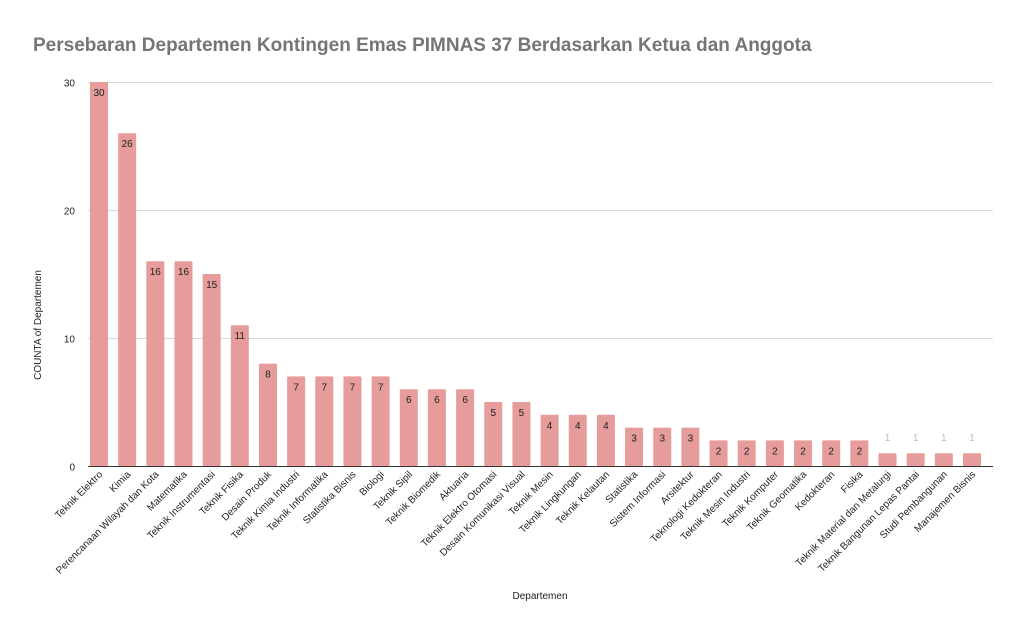 This screenshot has height=634, width=1024. Describe the element at coordinates (79, 495) in the screenshot. I see `x-tick-label: Teknik Elektro` at that location.